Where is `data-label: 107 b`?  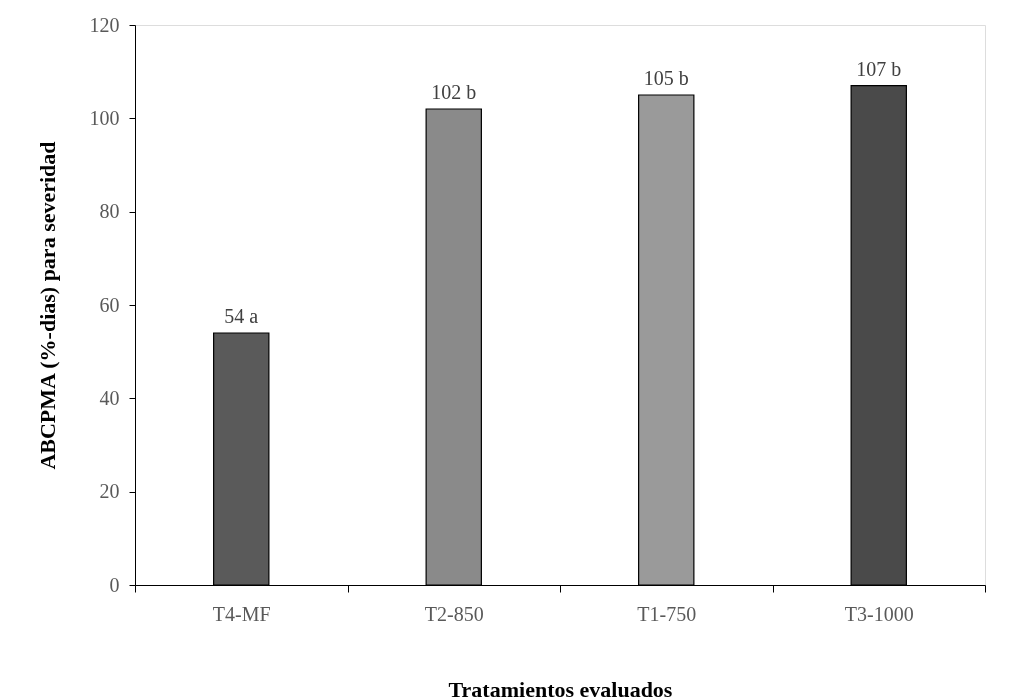
data-label: 107 b is located at coordinates (879, 68).